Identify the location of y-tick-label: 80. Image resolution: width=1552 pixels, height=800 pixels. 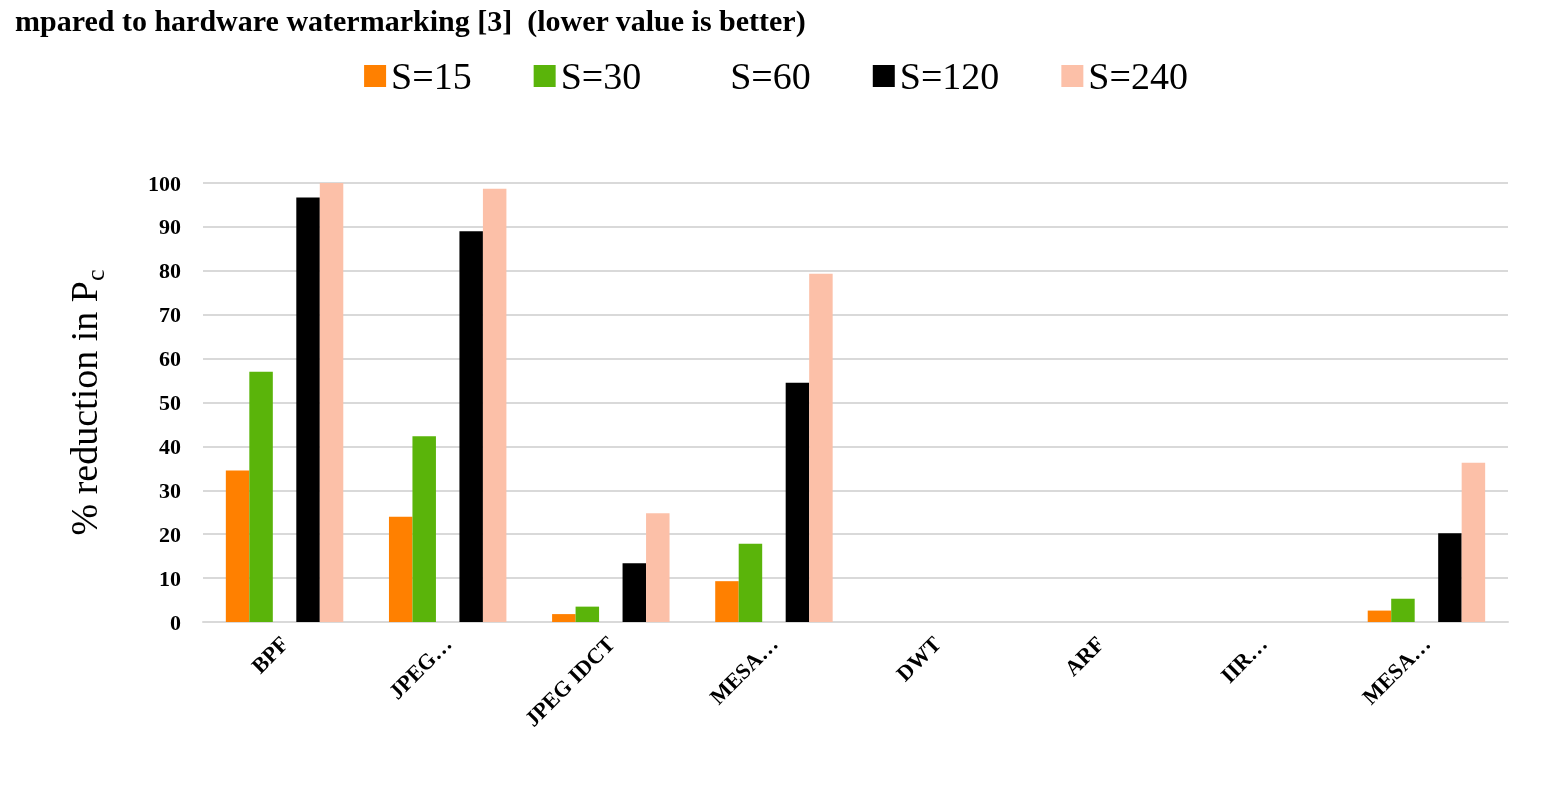
(170, 271).